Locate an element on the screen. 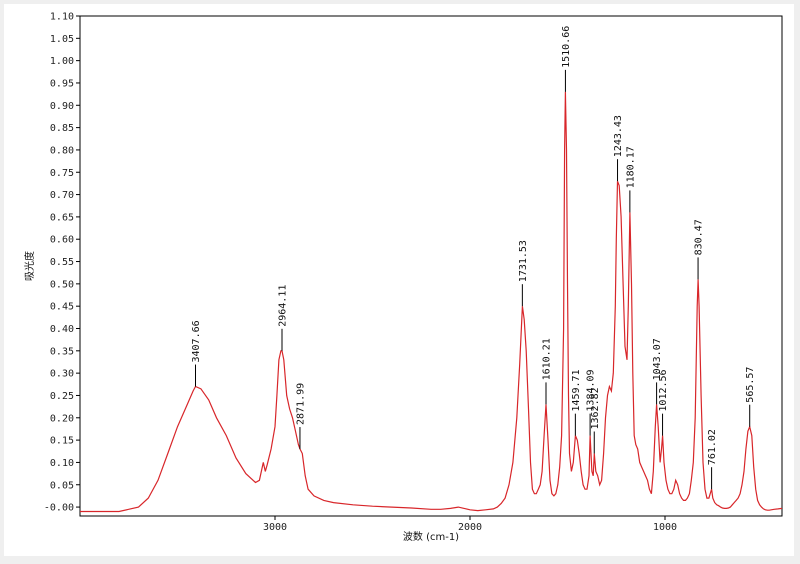 The width and height of the screenshot is (800, 564). peak-label: 1043.07 is located at coordinates (657, 359).